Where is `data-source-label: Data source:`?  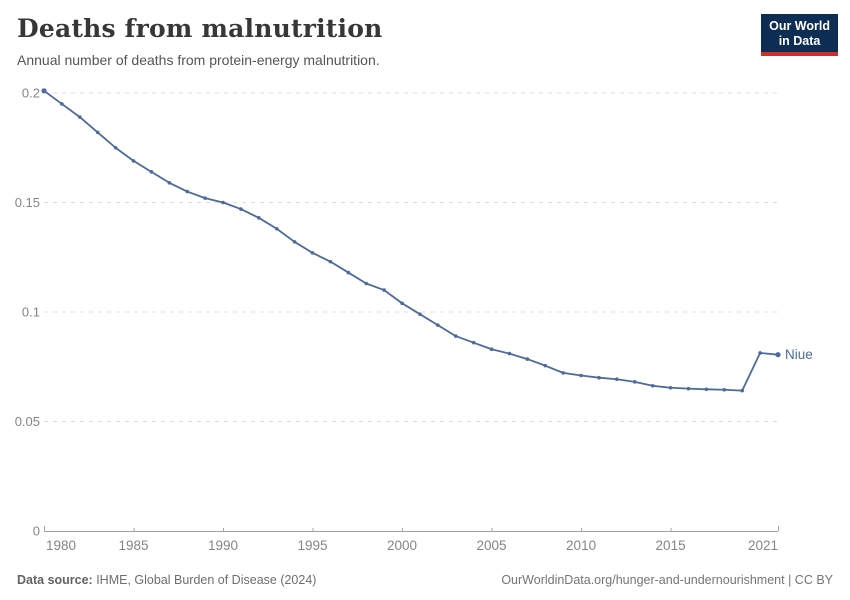 data-source-label: Data source: is located at coordinates (55, 580).